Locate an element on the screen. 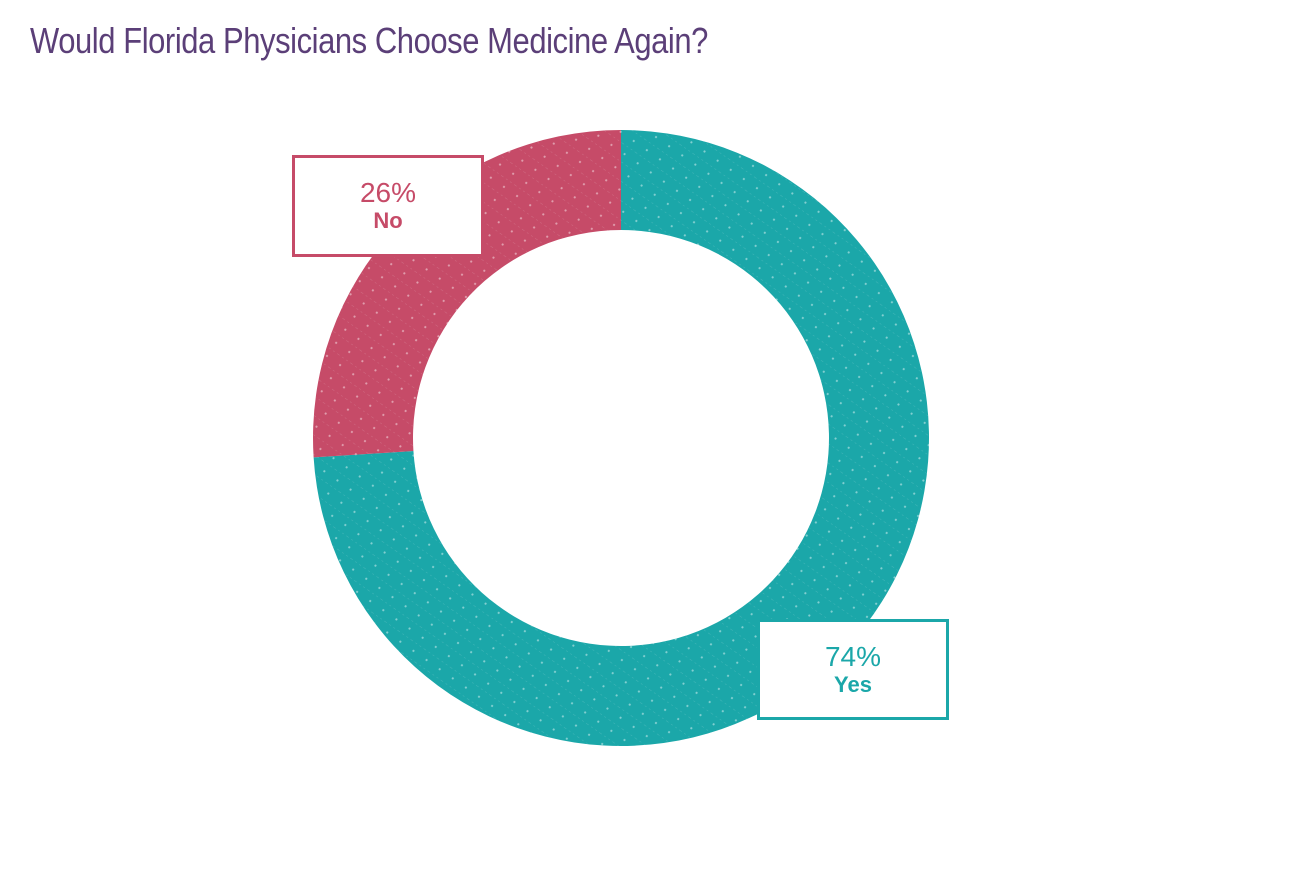 Image resolution: width=1290 pixels, height=878 pixels. no-label: No is located at coordinates (388, 220).